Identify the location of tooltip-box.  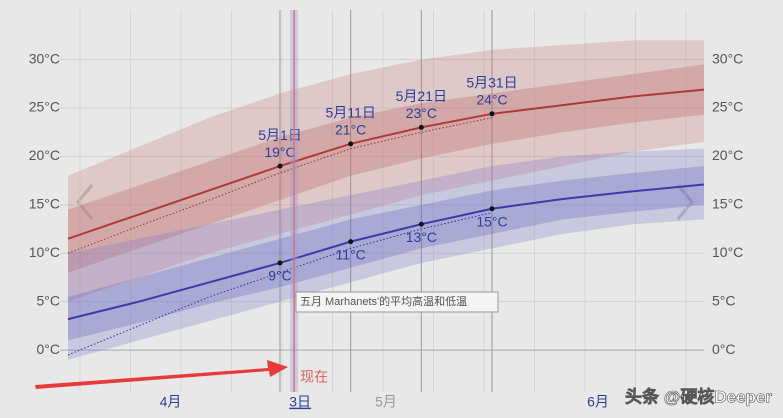
(397, 302).